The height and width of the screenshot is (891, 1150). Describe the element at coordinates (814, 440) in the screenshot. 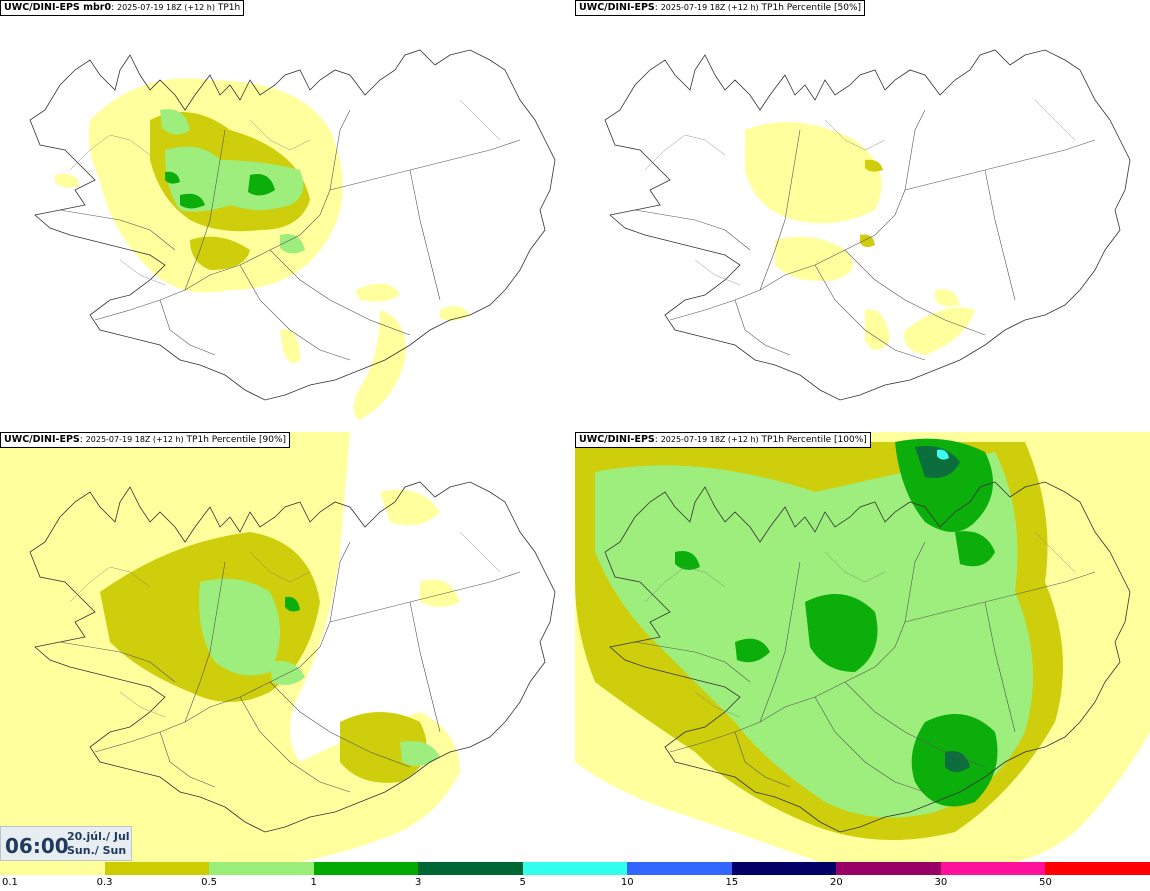

I see `panel-field: TP1h Percentile [100%]` at that location.